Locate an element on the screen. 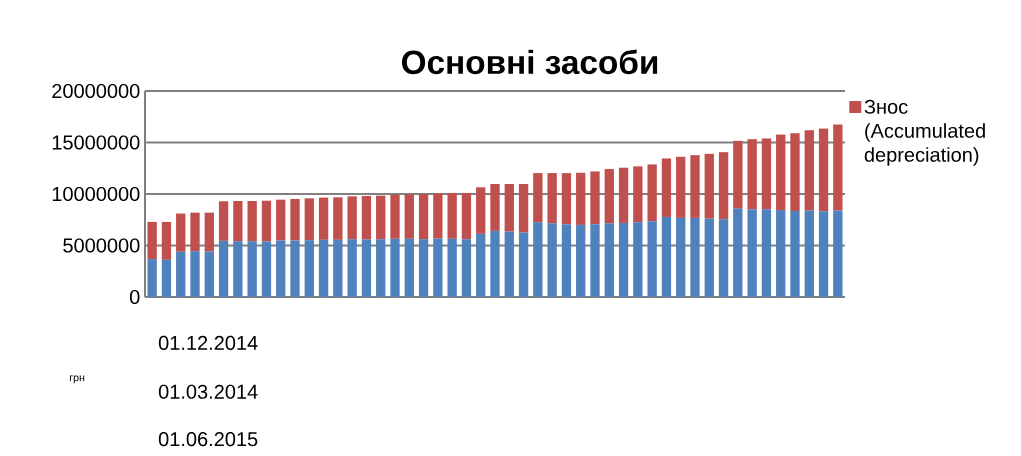 This screenshot has height=456, width=1021. y-tick-label: 0 is located at coordinates (134, 297).